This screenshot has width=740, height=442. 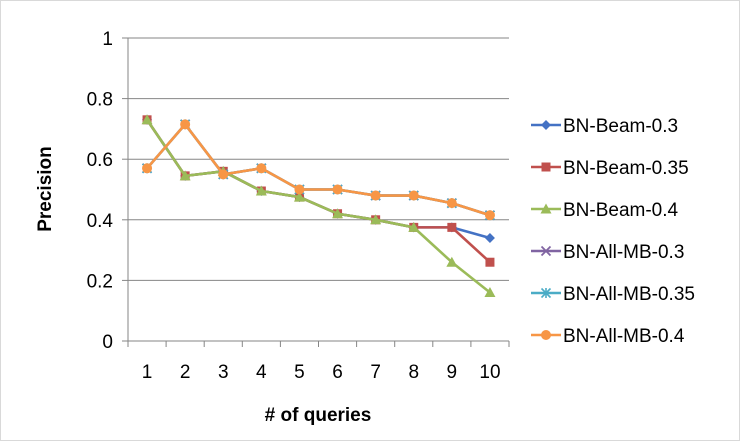 I want to click on x-tick-label: 5, so click(x=299, y=372).